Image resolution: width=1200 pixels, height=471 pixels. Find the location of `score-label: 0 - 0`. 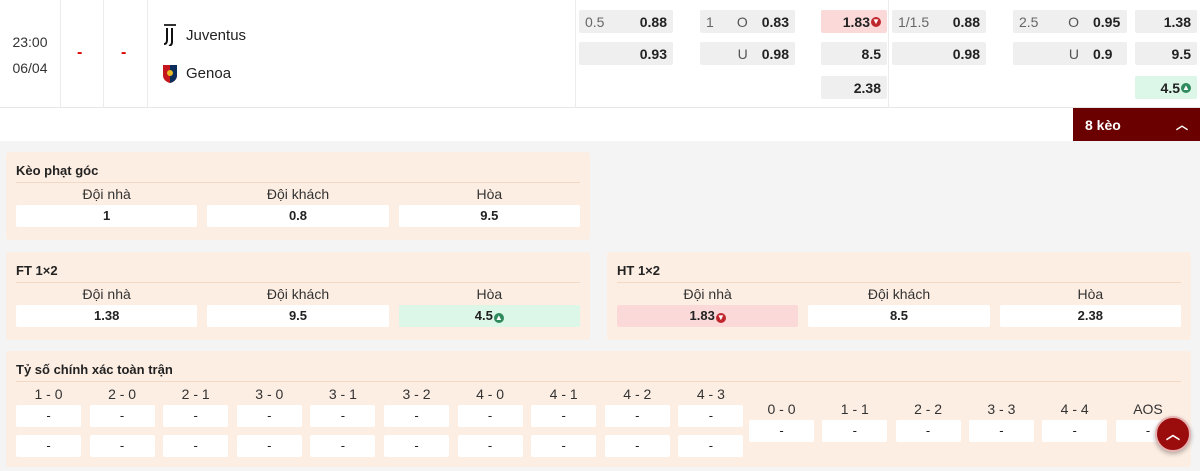

score-label: 0 - 0 is located at coordinates (781, 409).